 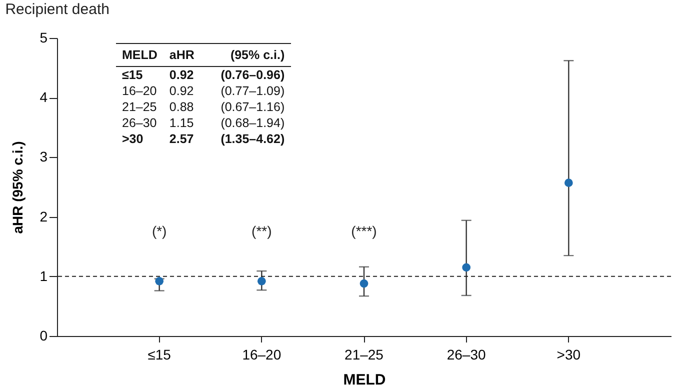 I want to click on category-label: 26–30, so click(x=139, y=123).